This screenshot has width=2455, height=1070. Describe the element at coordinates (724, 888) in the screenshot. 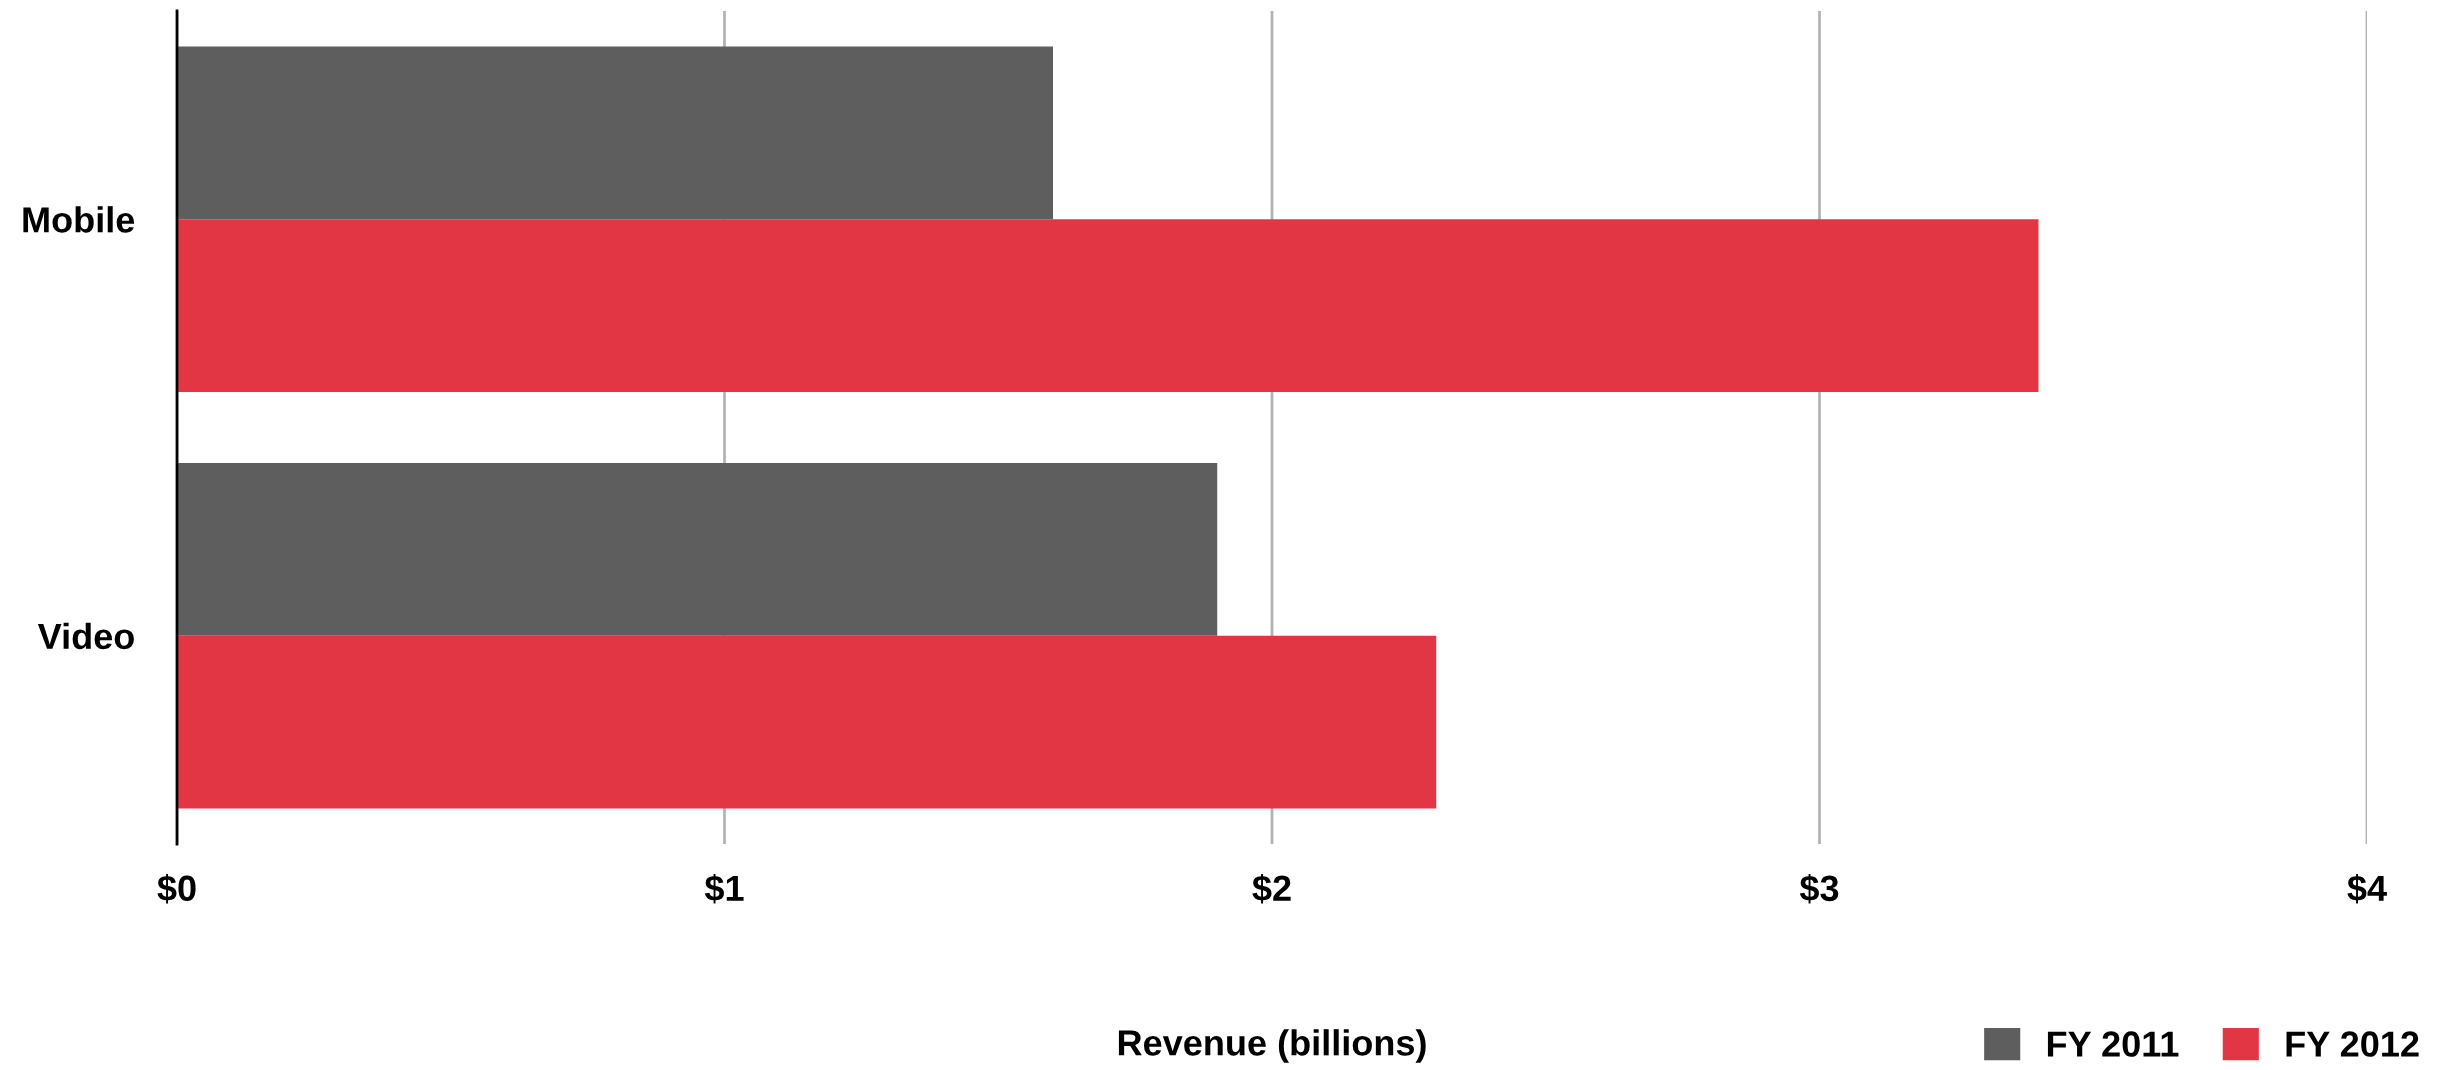

I see `x-tick-label: $1` at that location.